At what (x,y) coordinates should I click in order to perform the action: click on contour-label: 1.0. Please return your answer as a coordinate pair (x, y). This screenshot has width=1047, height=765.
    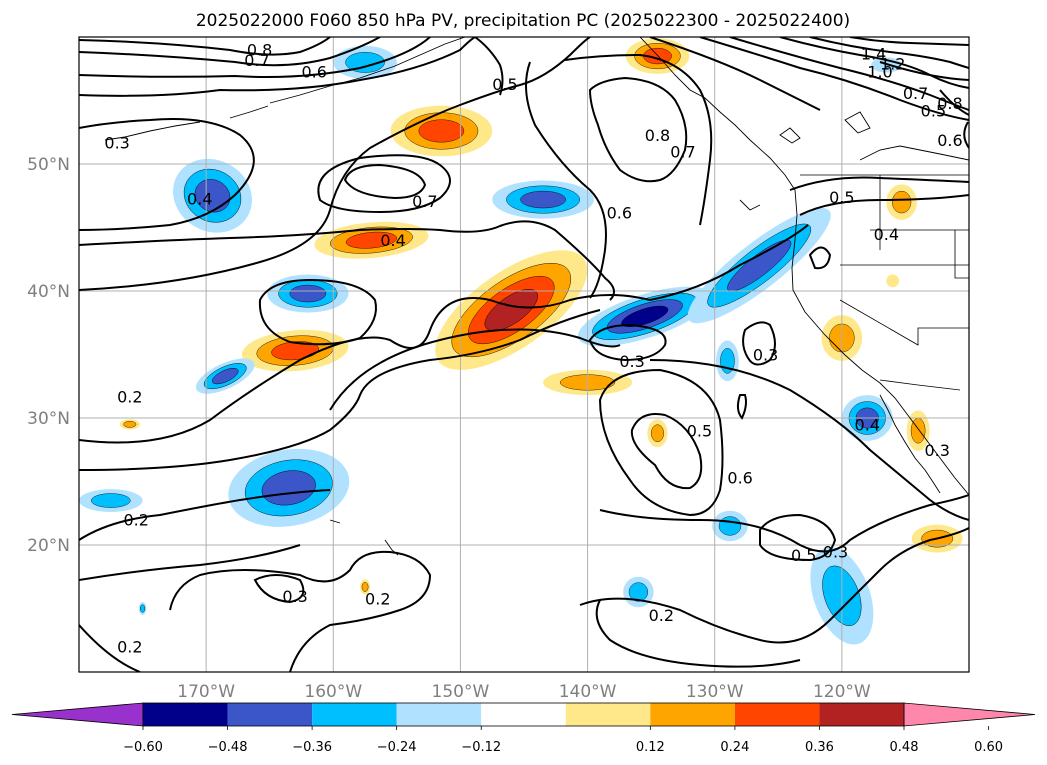
    Looking at the image, I should click on (879, 71).